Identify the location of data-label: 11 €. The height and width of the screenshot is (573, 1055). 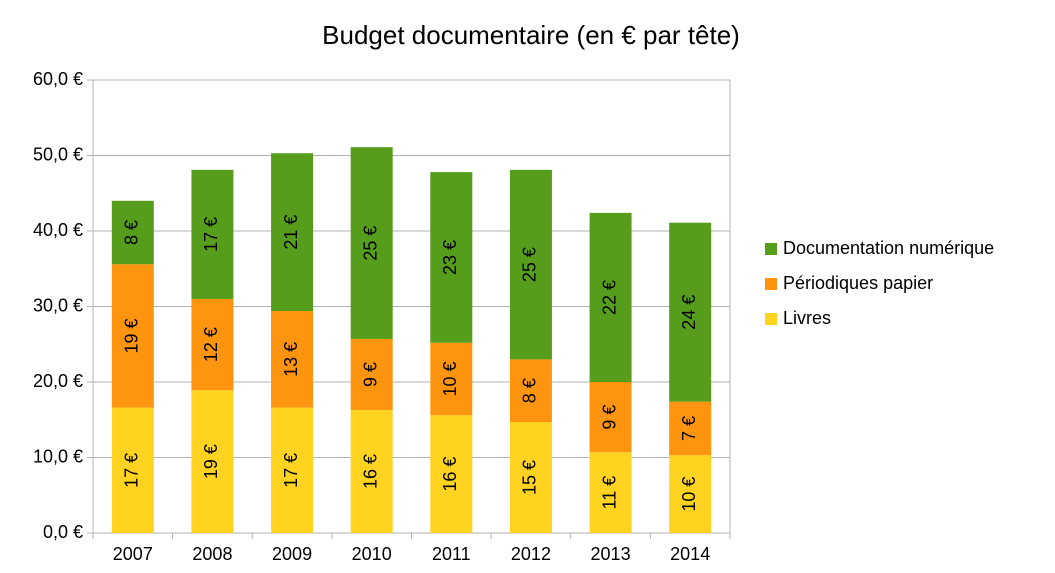
(609, 493).